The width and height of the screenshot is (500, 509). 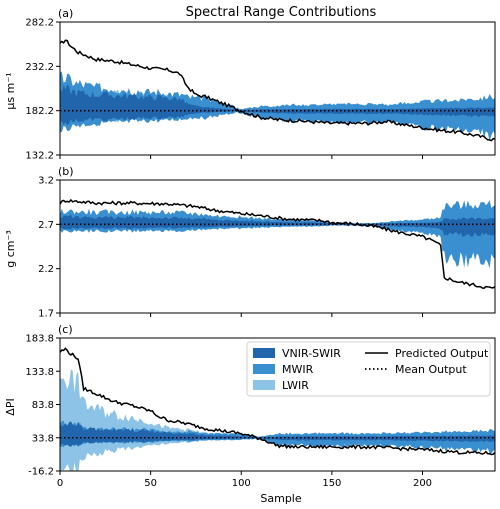 What do you see at coordinates (39, 339) in the screenshot?
I see `y-tick-label: 183.8` at bounding box center [39, 339].